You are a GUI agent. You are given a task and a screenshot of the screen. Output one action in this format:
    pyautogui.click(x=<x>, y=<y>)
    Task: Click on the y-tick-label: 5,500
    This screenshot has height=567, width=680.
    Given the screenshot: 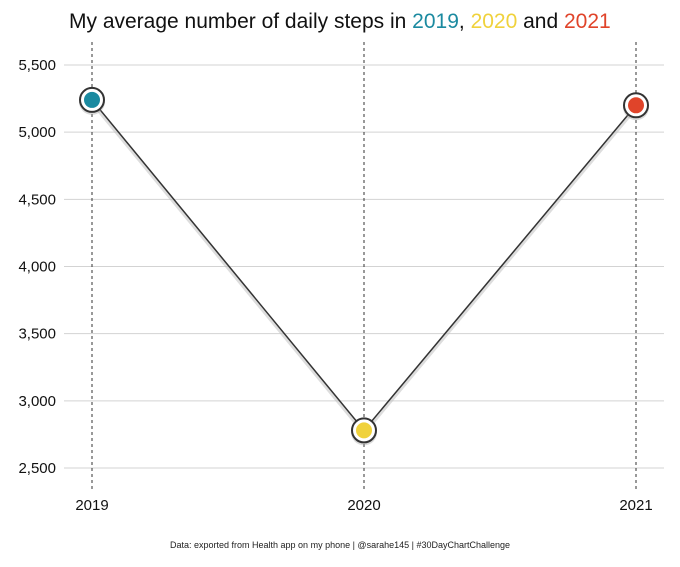 What is the action you would take?
    pyautogui.click(x=37, y=65)
    